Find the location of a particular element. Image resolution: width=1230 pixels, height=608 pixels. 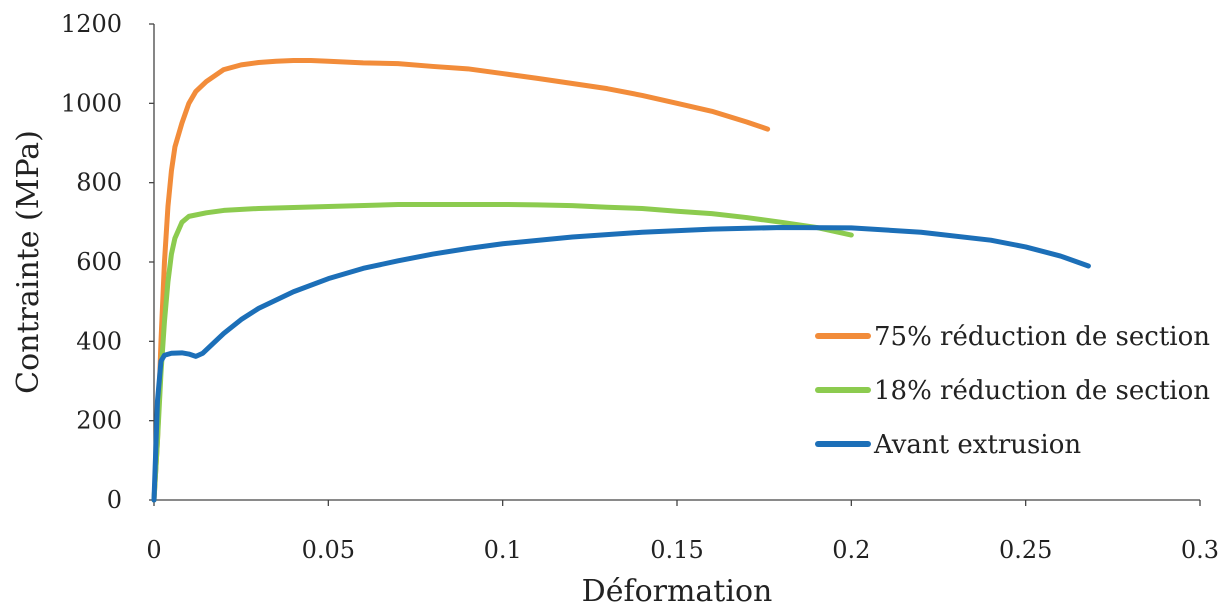

y-tick-label: 400 is located at coordinates (99, 341).